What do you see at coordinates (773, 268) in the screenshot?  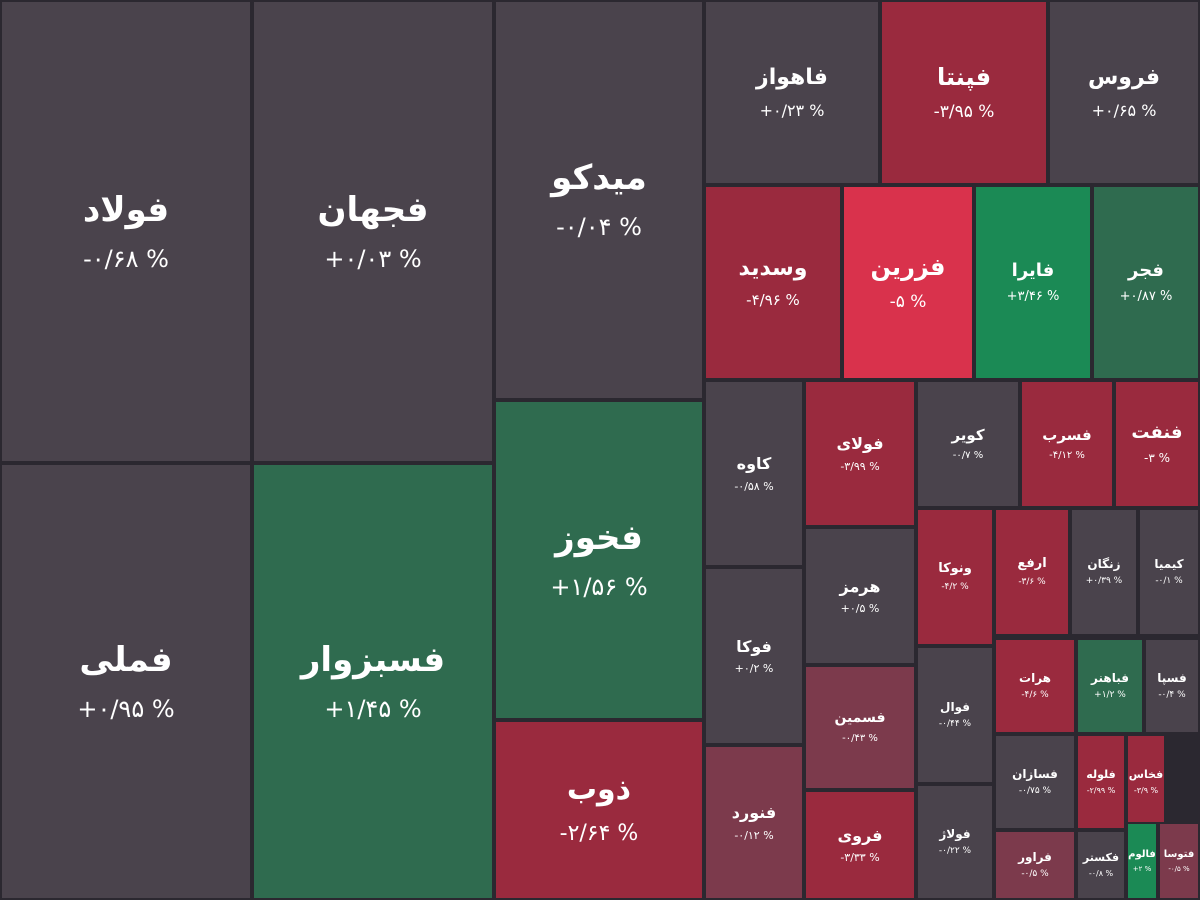 I see `tile-symbol: وسدید` at bounding box center [773, 268].